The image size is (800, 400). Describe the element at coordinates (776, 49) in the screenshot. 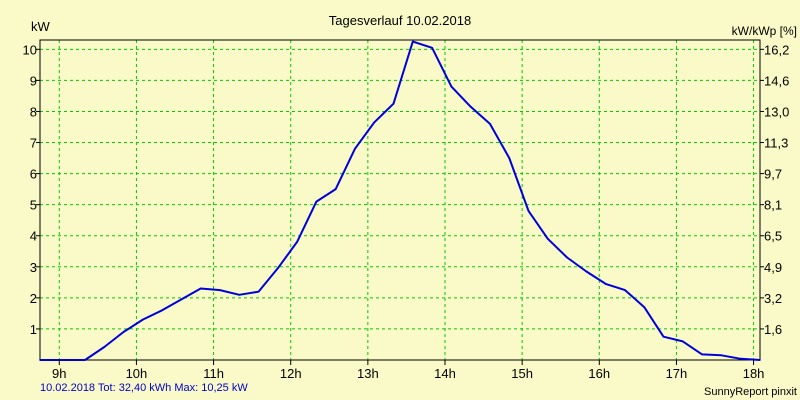

I see `y-right-tick-label: 16,2` at that location.